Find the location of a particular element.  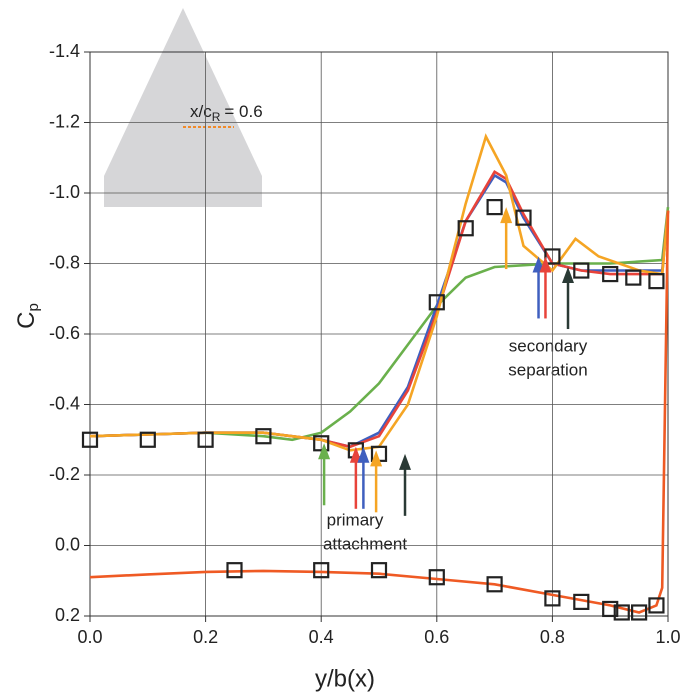

x-tick-label: 0.6 is located at coordinates (436, 637).